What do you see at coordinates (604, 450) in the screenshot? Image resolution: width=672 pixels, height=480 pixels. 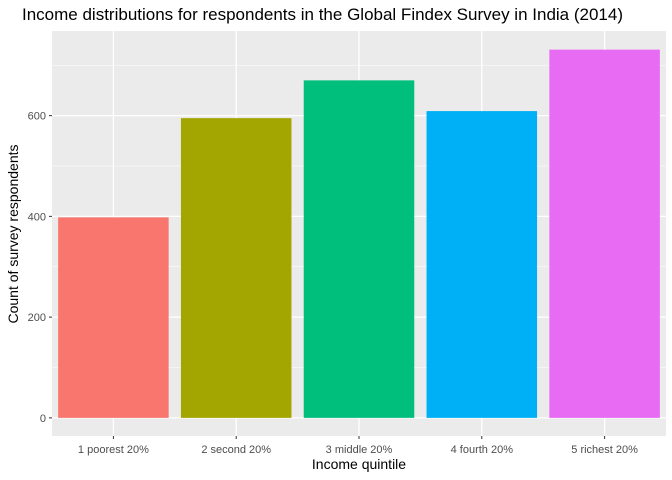 I see `x-tick-label: 5 richest 20%` at bounding box center [604, 450].